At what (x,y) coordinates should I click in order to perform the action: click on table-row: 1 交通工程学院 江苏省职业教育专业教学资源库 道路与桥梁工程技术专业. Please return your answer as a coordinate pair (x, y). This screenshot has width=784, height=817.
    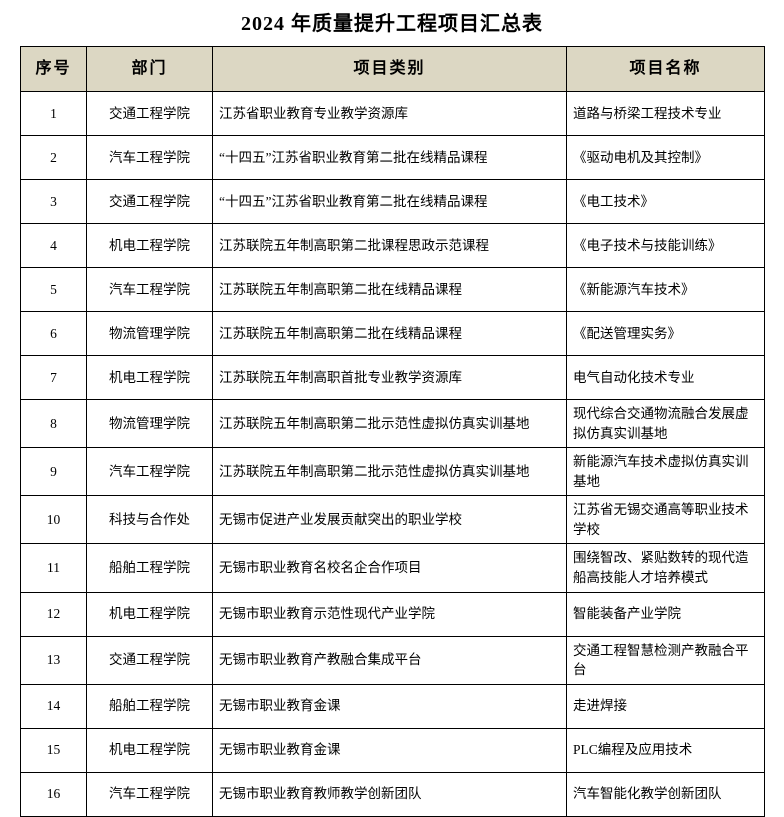
    Looking at the image, I should click on (392, 113).